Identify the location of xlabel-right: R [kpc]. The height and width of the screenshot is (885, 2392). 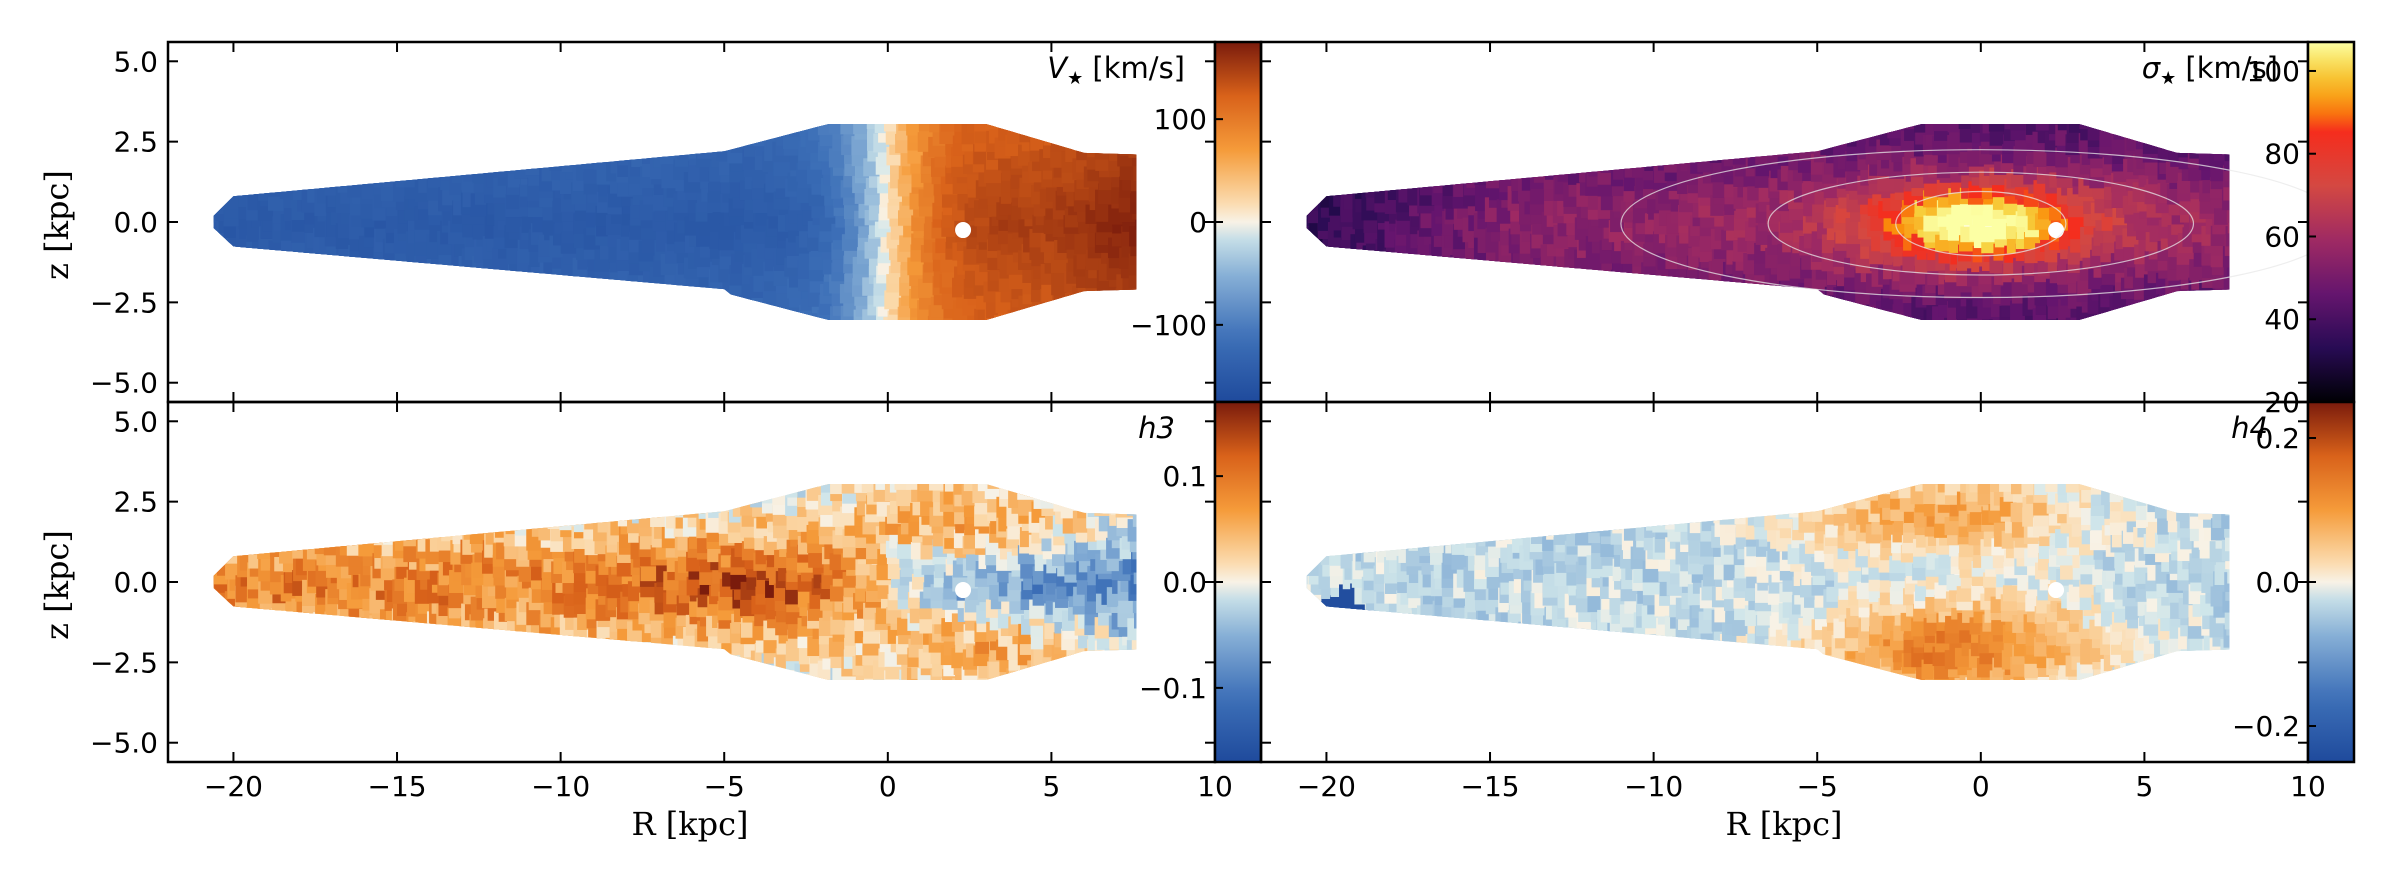
(1783, 824).